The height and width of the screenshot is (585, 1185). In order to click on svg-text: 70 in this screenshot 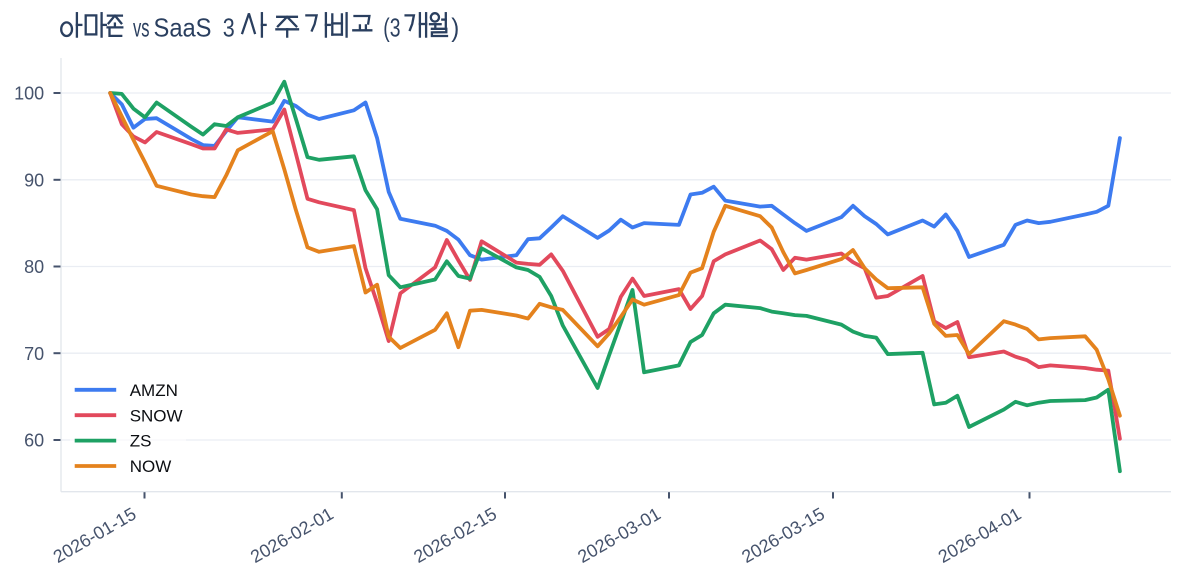, I will do `click(34, 354)`.